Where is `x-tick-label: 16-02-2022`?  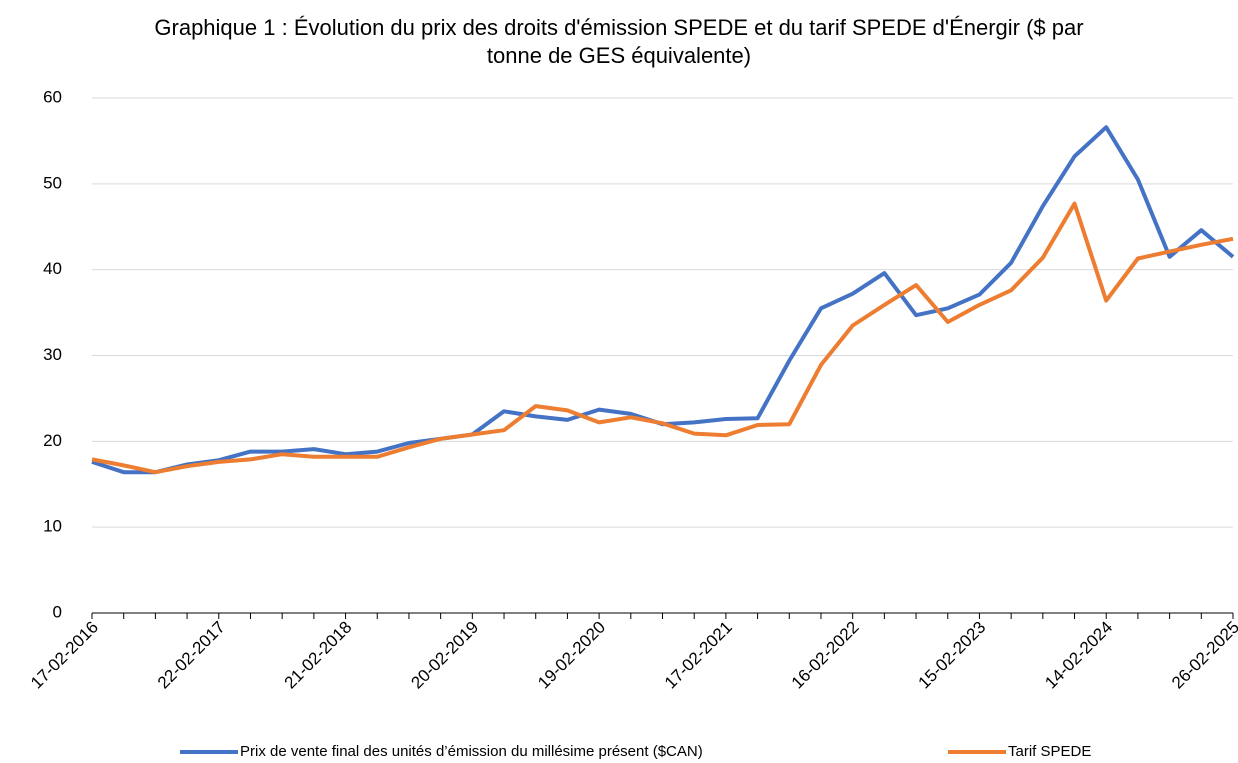 x-tick-label: 16-02-2022 is located at coordinates (825, 655).